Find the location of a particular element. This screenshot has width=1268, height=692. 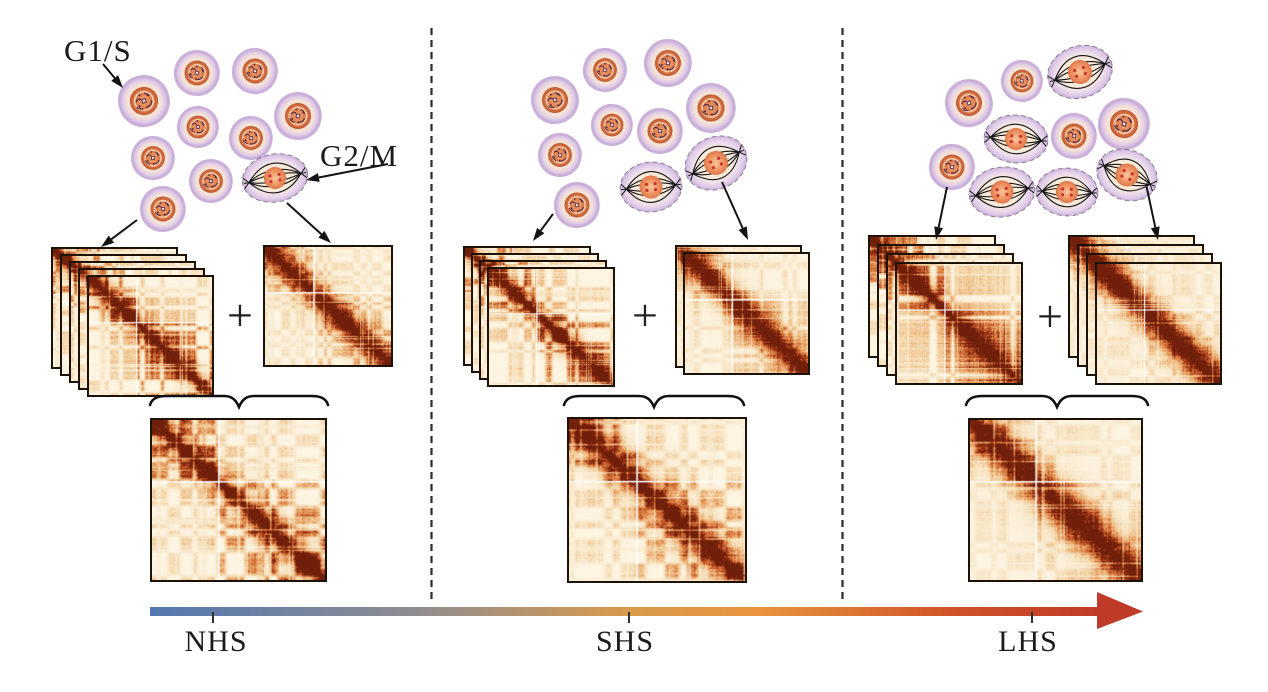

cells-to-g2m-matrix-arrow-SHS is located at coordinates (734, 210).